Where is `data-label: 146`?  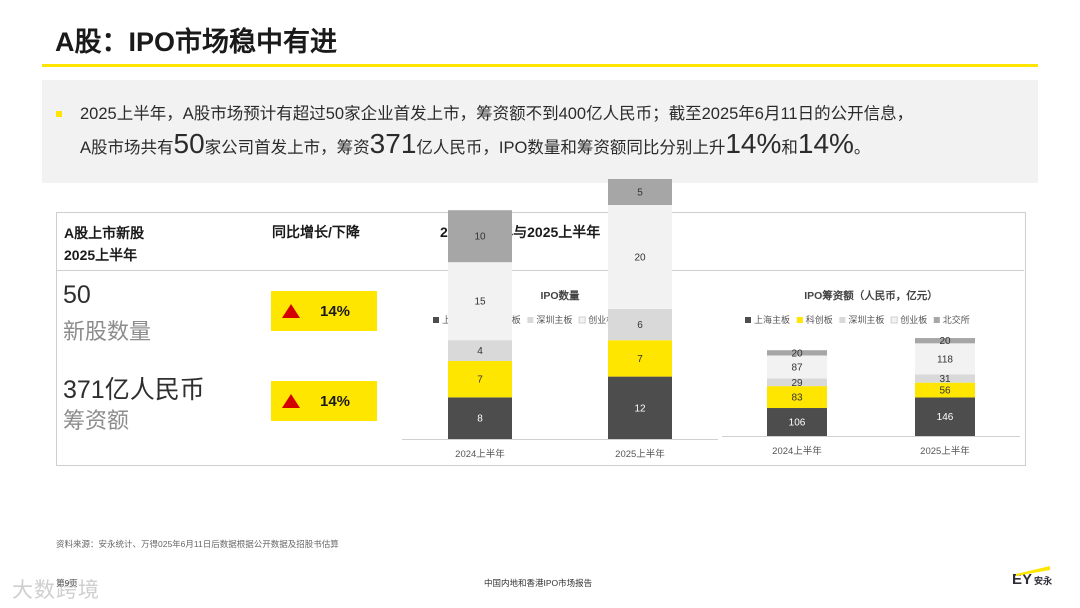
data-label: 146 is located at coordinates (945, 417).